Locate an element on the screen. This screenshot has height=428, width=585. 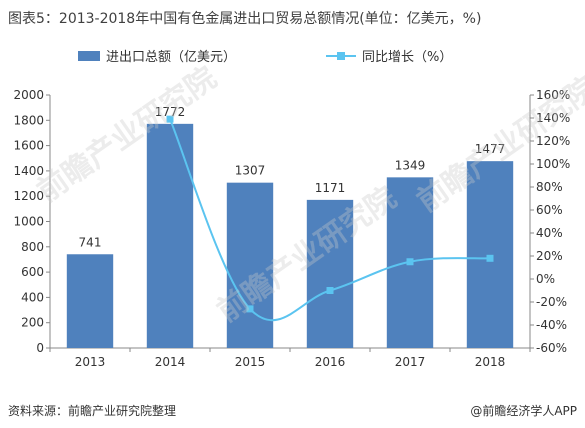
bar-value-label: 741 is located at coordinates (90, 242).